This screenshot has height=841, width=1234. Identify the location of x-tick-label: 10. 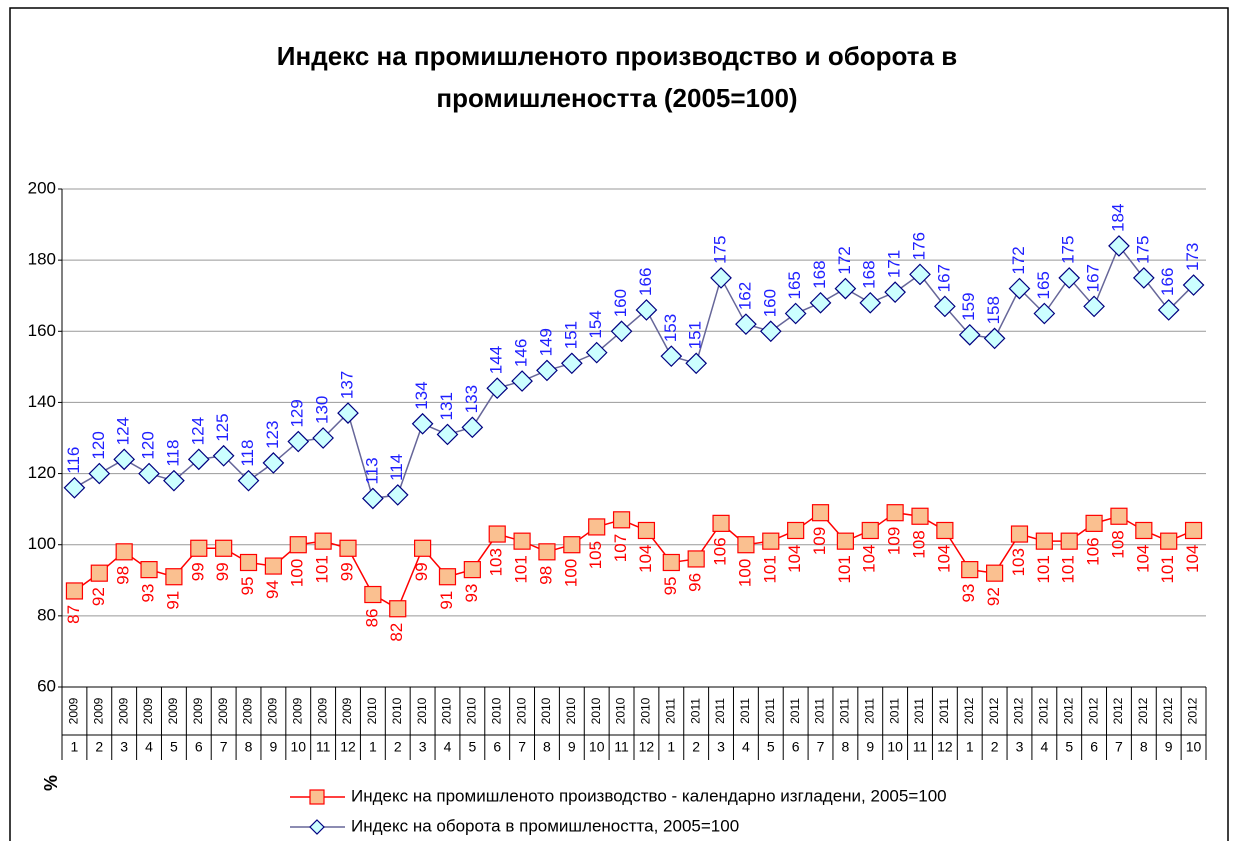
(298, 747).